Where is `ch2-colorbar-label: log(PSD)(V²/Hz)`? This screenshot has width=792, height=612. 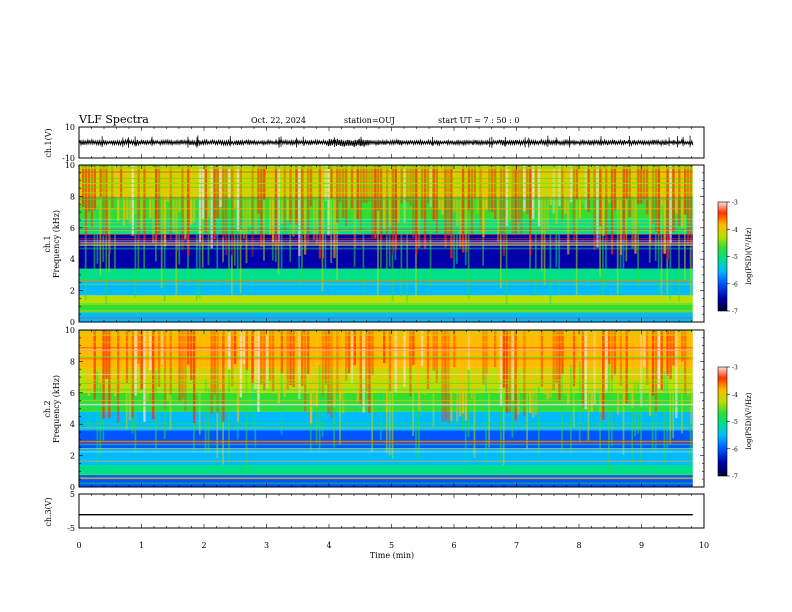 ch2-colorbar-label: log(PSD)(V²/Hz) is located at coordinates (749, 420).